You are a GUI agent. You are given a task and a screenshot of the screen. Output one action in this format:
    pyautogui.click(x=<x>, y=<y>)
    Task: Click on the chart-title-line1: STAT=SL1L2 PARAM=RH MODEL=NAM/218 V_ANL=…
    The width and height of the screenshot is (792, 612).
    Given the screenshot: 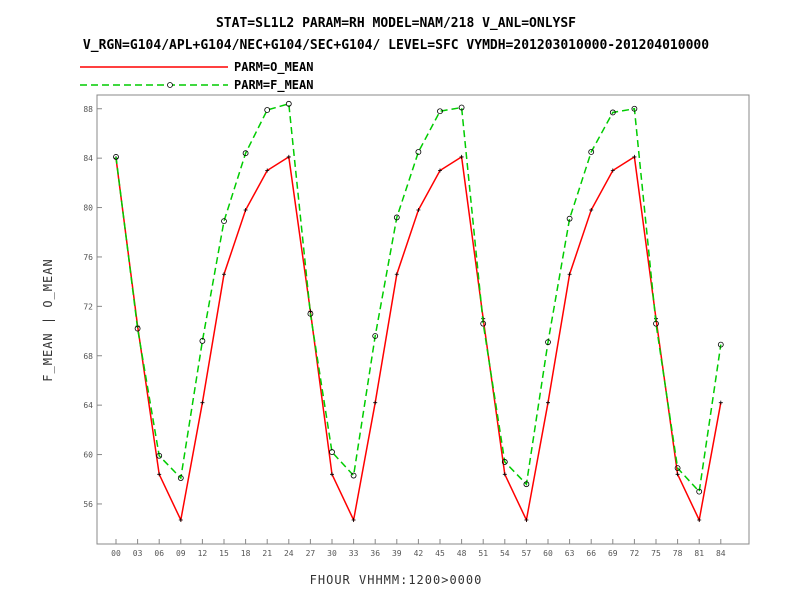 What is the action you would take?
    pyautogui.click(x=396, y=23)
    